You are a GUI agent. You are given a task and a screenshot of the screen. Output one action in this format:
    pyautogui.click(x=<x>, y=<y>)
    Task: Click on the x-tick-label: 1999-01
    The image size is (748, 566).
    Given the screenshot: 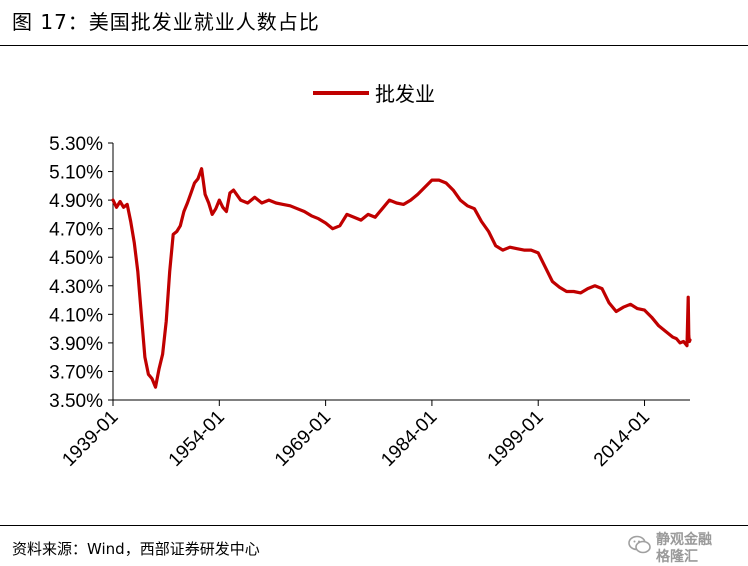 What is the action you would take?
    pyautogui.click(x=516, y=439)
    